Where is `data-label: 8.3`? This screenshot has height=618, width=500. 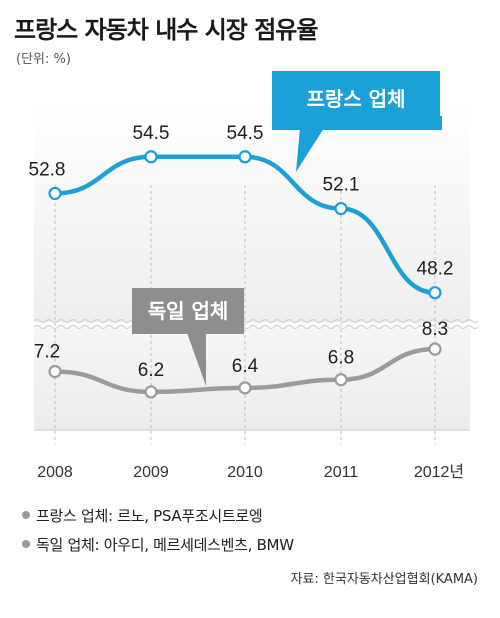
data-label: 8.3 is located at coordinates (435, 329).